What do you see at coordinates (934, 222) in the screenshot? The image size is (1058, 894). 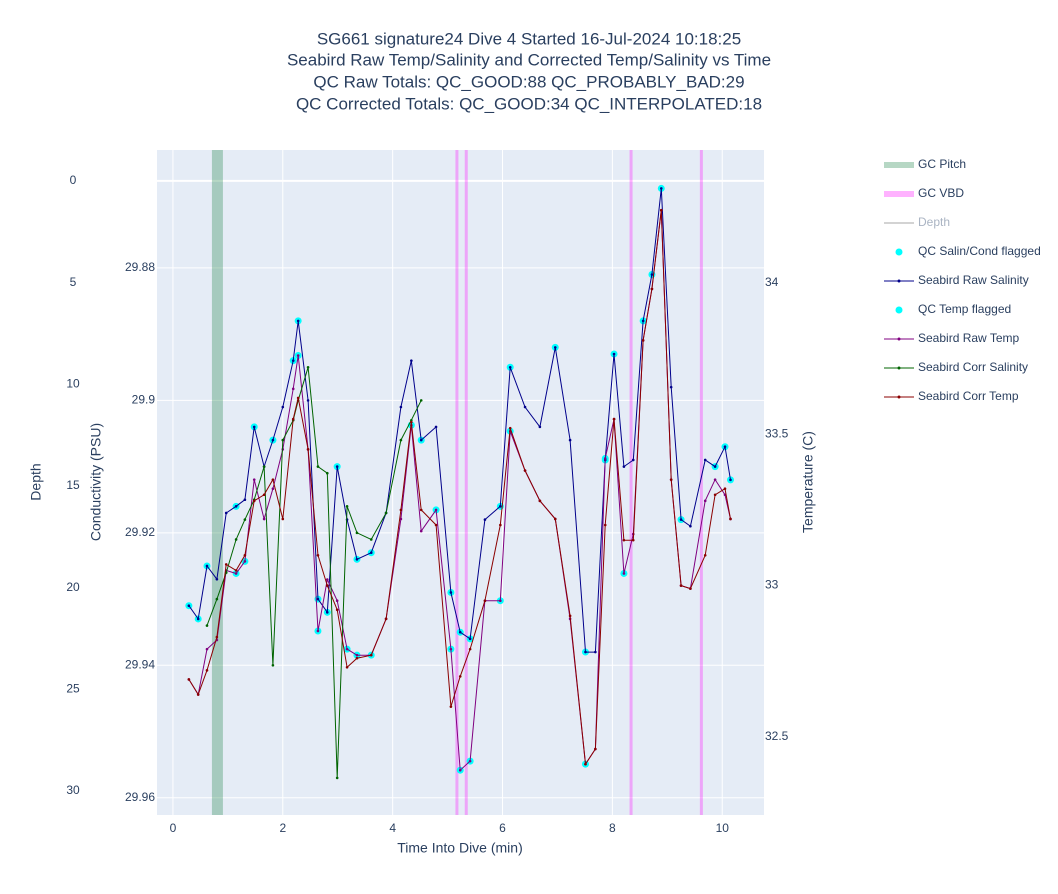 I see `legend-label: Depth` at bounding box center [934, 222].